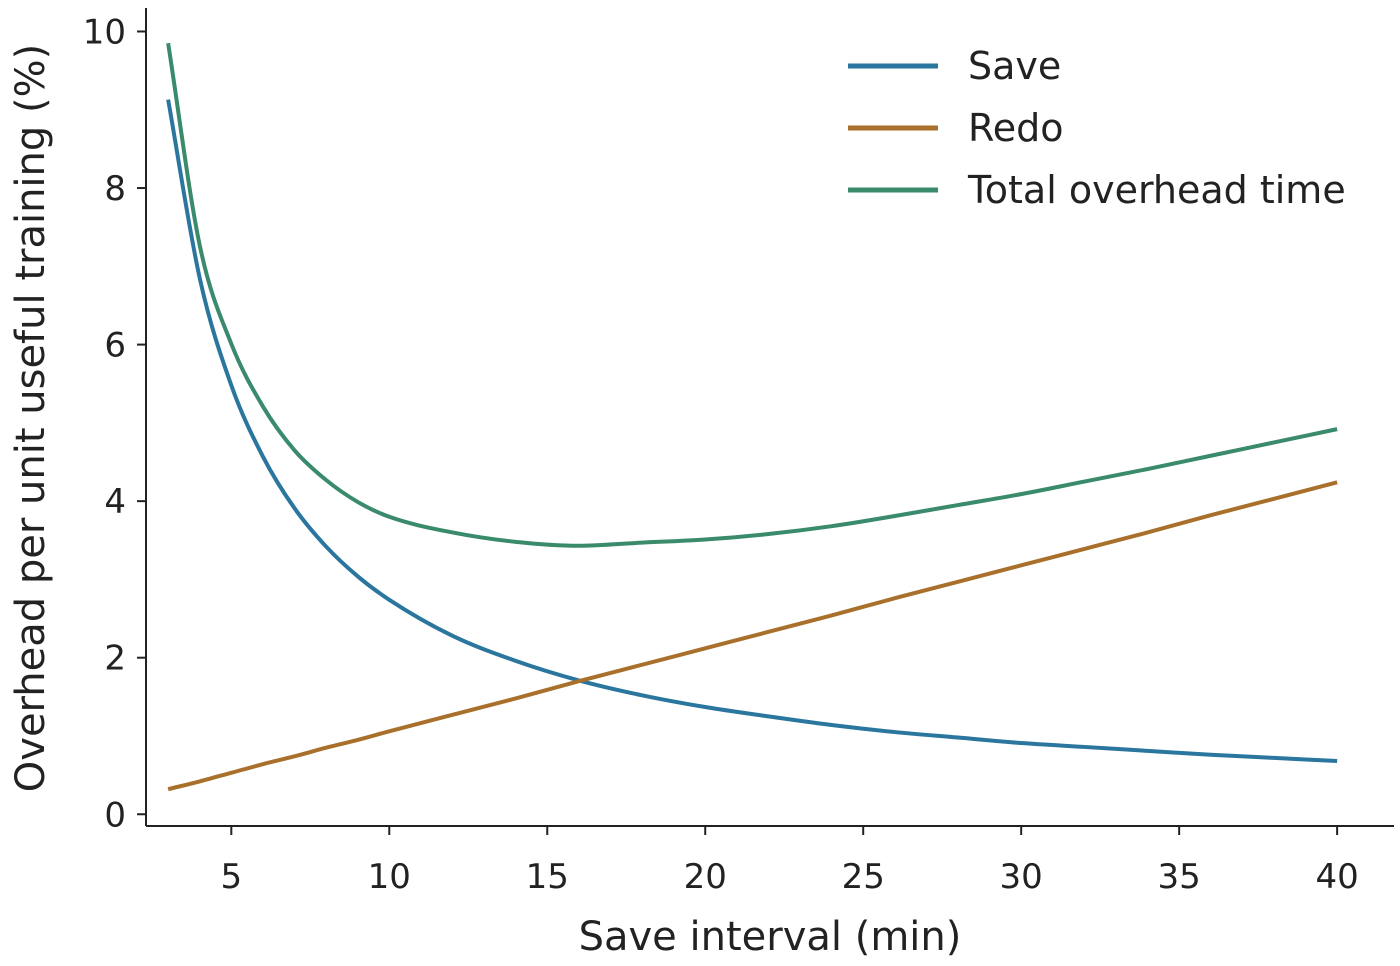 The image size is (1400, 966). What do you see at coordinates (1015, 128) in the screenshot?
I see `legend-label: Redo` at bounding box center [1015, 128].